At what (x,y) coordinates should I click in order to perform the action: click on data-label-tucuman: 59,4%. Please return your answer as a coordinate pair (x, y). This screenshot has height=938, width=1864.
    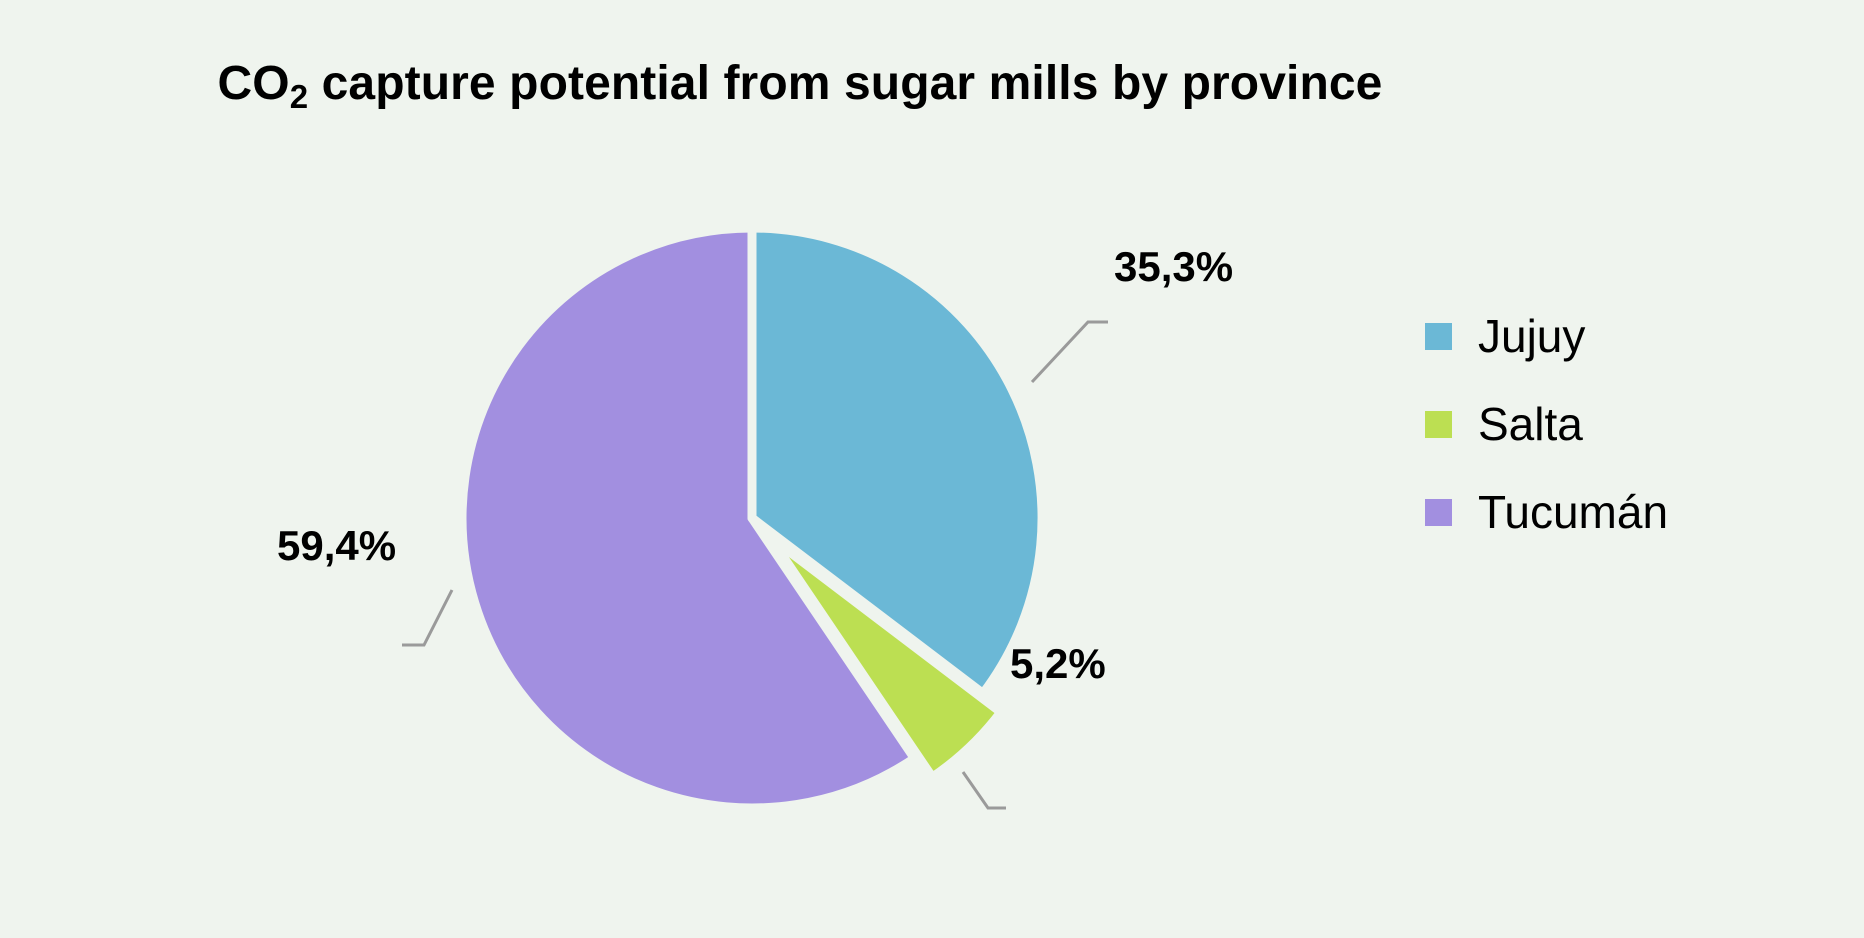
    Looking at the image, I should click on (337, 545).